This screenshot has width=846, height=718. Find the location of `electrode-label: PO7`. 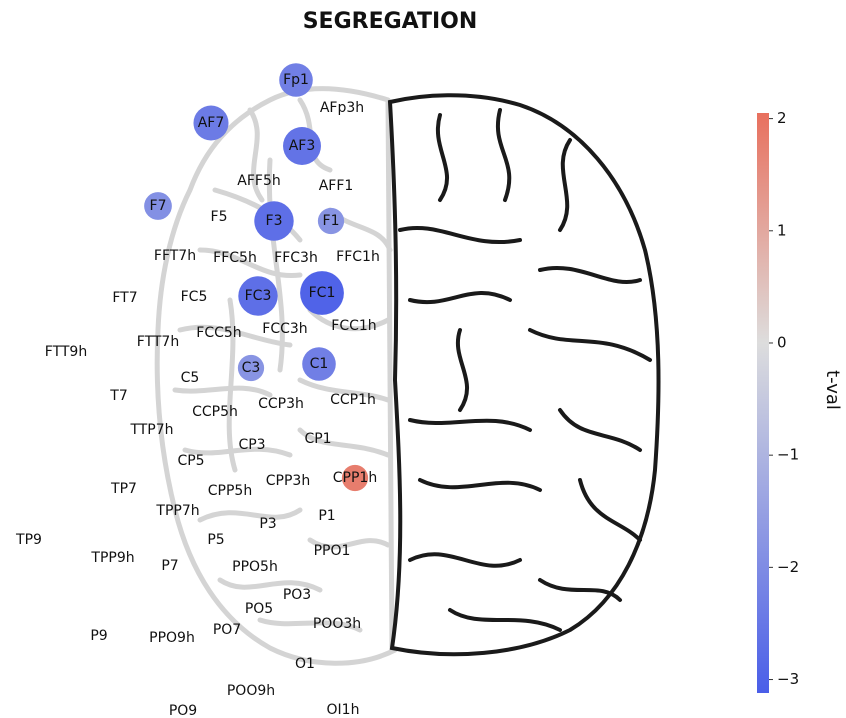

electrode-label: PO7 is located at coordinates (227, 630).